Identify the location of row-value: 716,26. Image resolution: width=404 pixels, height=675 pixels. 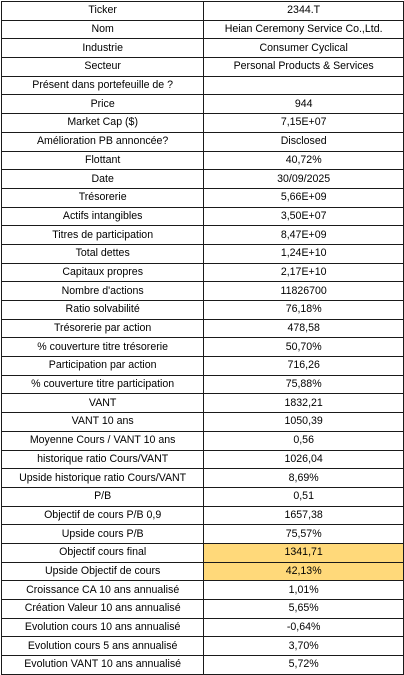
(303, 366).